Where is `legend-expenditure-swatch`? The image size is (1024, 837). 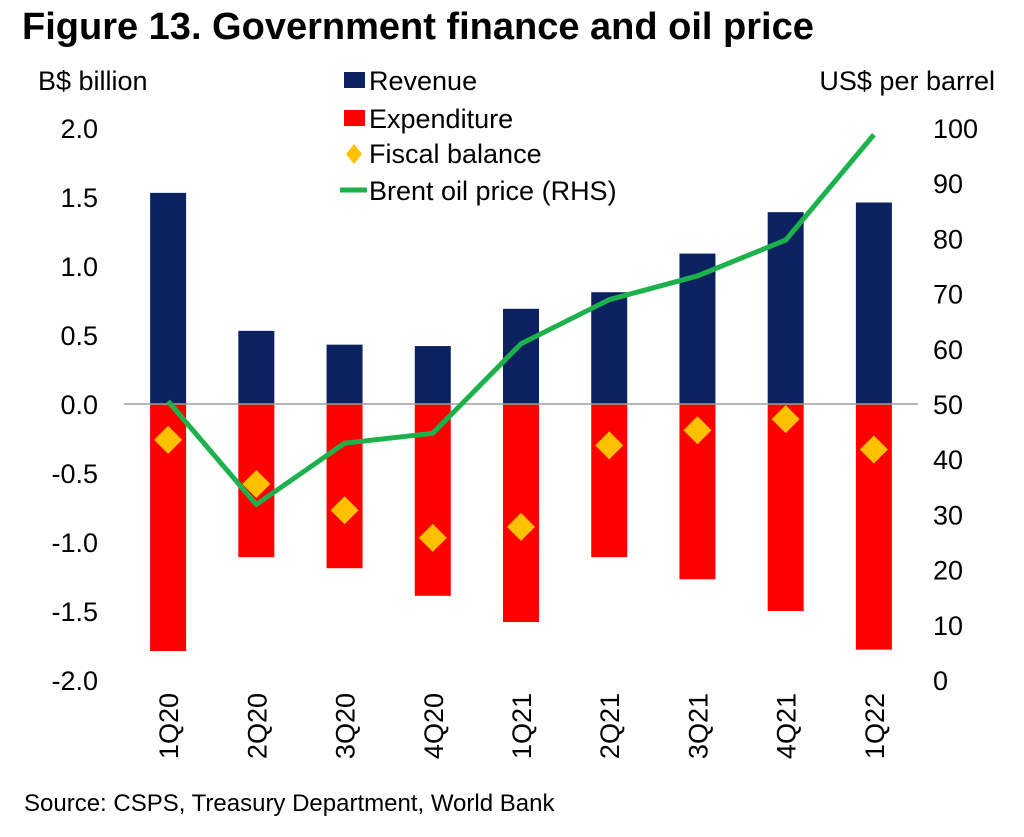
legend-expenditure-swatch is located at coordinates (354, 118).